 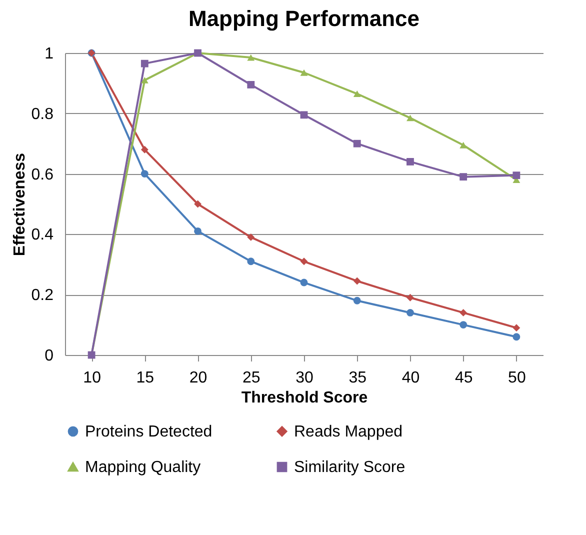 I want to click on x-tick-label: 10, so click(x=92, y=378).